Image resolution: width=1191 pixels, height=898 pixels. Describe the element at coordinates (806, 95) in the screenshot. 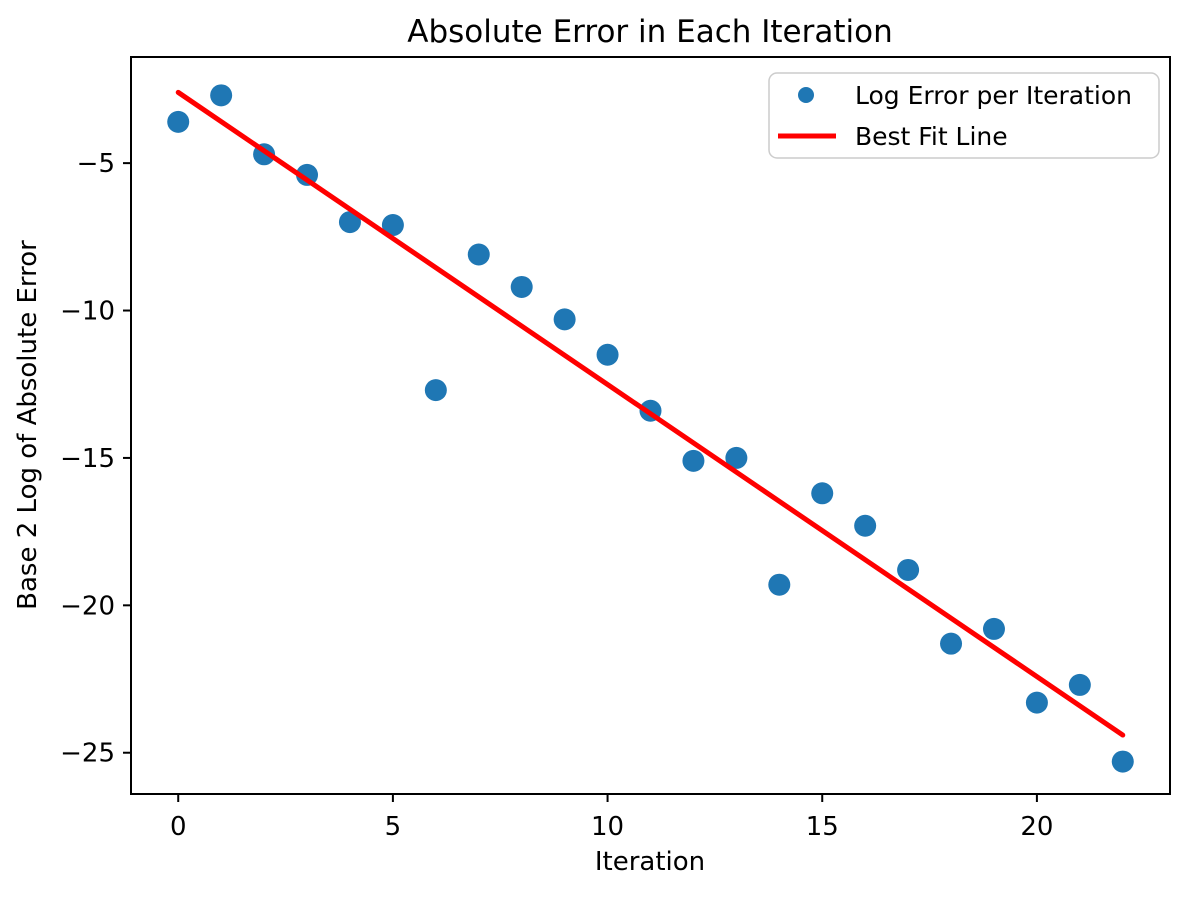

I see `legend-scatter-marker-icon` at that location.